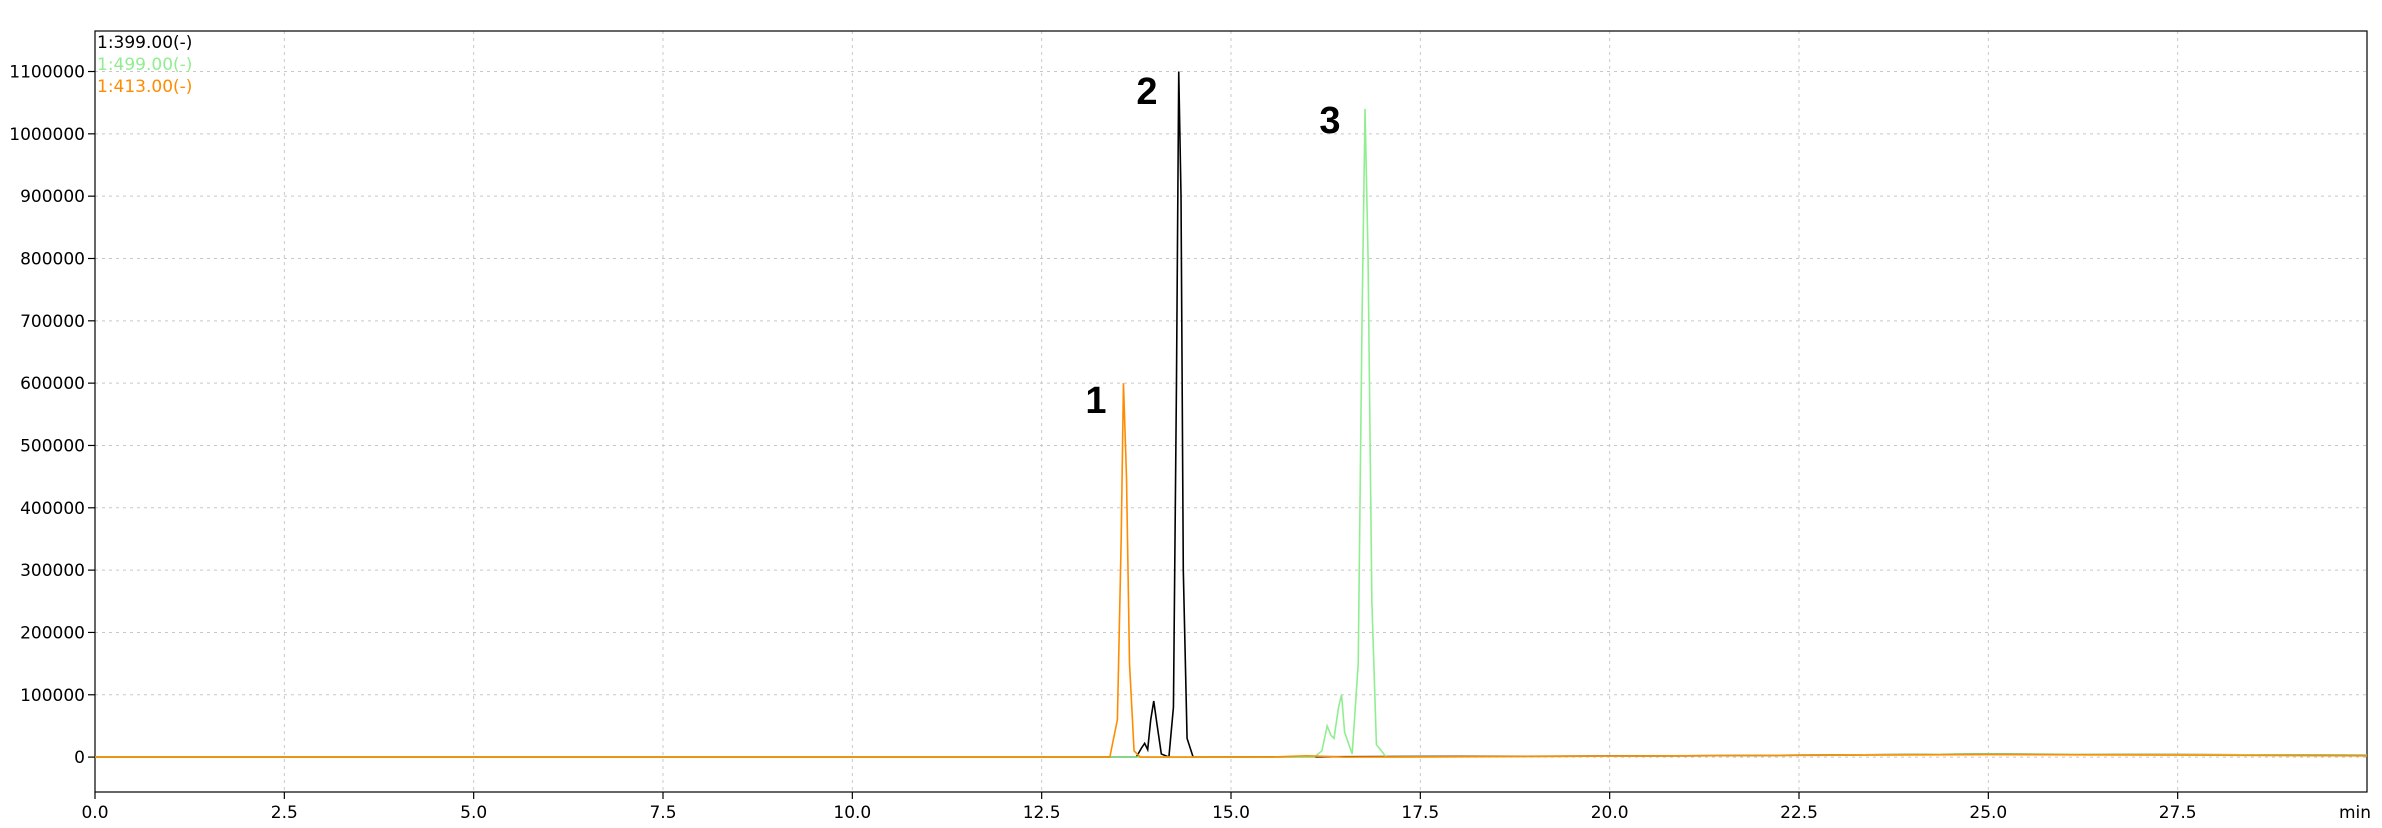 This screenshot has height=828, width=2382. Describe the element at coordinates (52, 633) in the screenshot. I see `y-tick-label: 200000` at that location.